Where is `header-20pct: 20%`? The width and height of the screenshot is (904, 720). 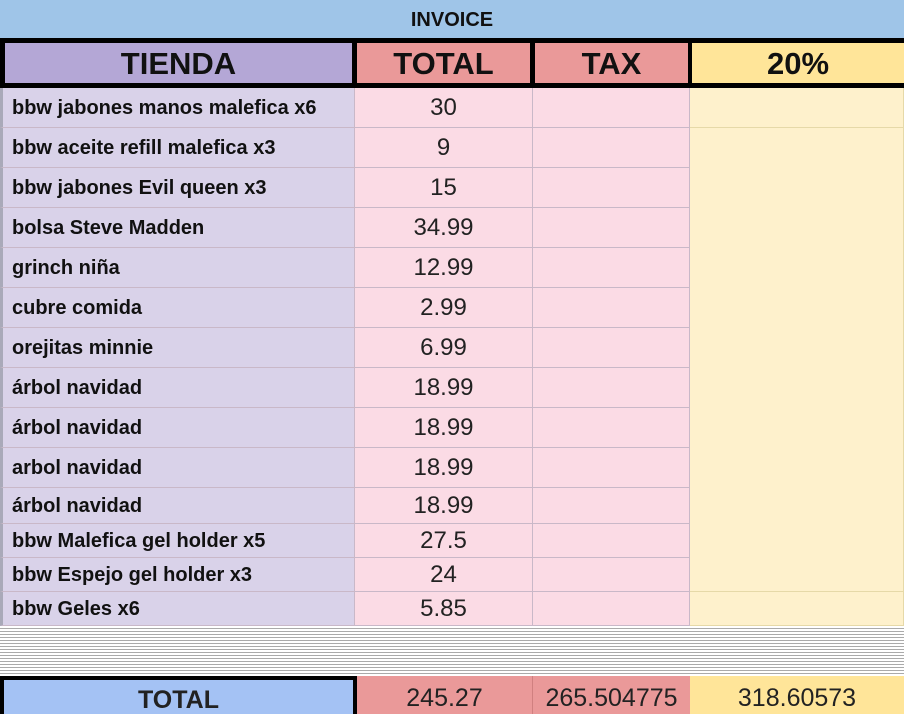 header-20pct: 20% is located at coordinates (798, 63).